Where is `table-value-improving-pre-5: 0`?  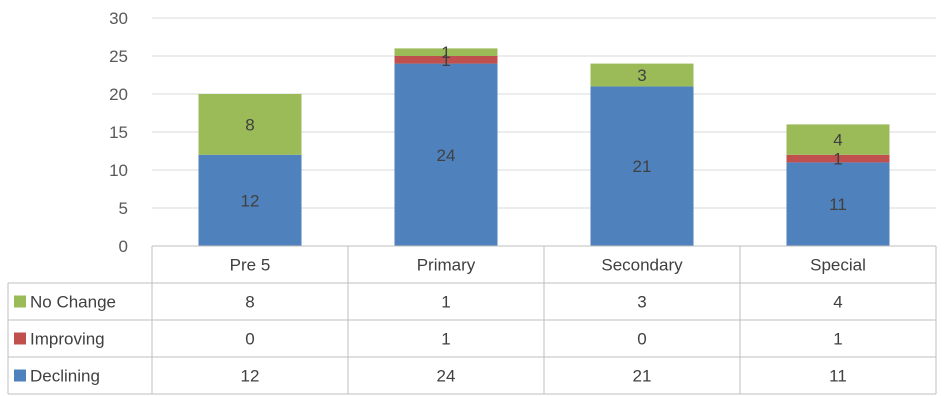 table-value-improving-pre-5: 0 is located at coordinates (249, 339).